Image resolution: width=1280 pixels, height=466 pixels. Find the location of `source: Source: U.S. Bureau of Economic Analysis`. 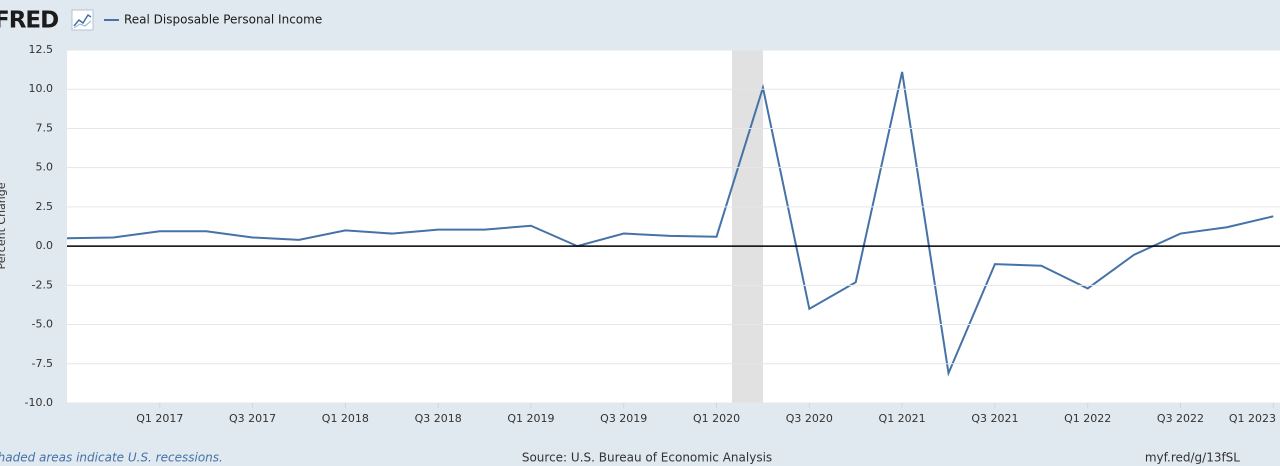

source: Source: U.S. Bureau of Economic Analysis is located at coordinates (647, 458).